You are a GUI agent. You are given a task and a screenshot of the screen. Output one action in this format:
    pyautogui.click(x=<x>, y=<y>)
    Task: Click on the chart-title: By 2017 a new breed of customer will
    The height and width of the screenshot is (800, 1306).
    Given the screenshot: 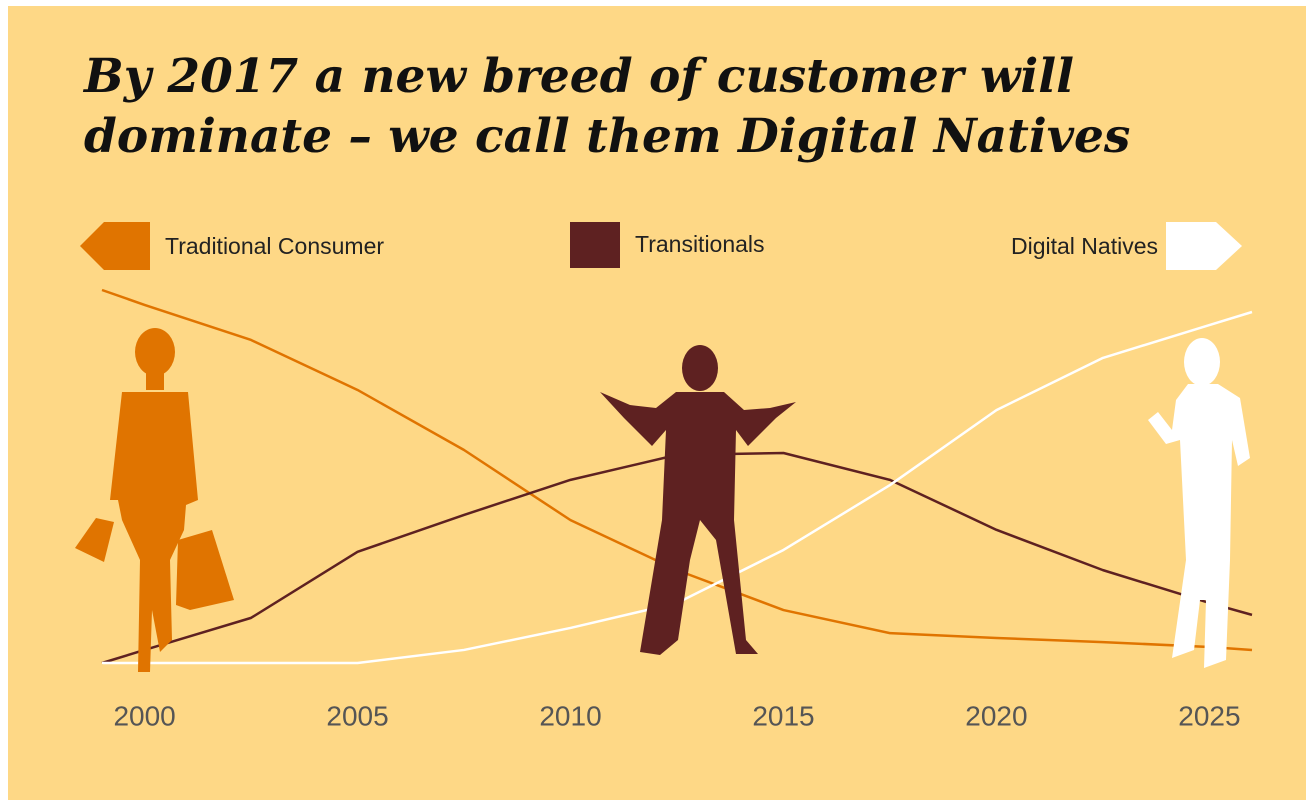 What is the action you would take?
    pyautogui.click(x=578, y=76)
    